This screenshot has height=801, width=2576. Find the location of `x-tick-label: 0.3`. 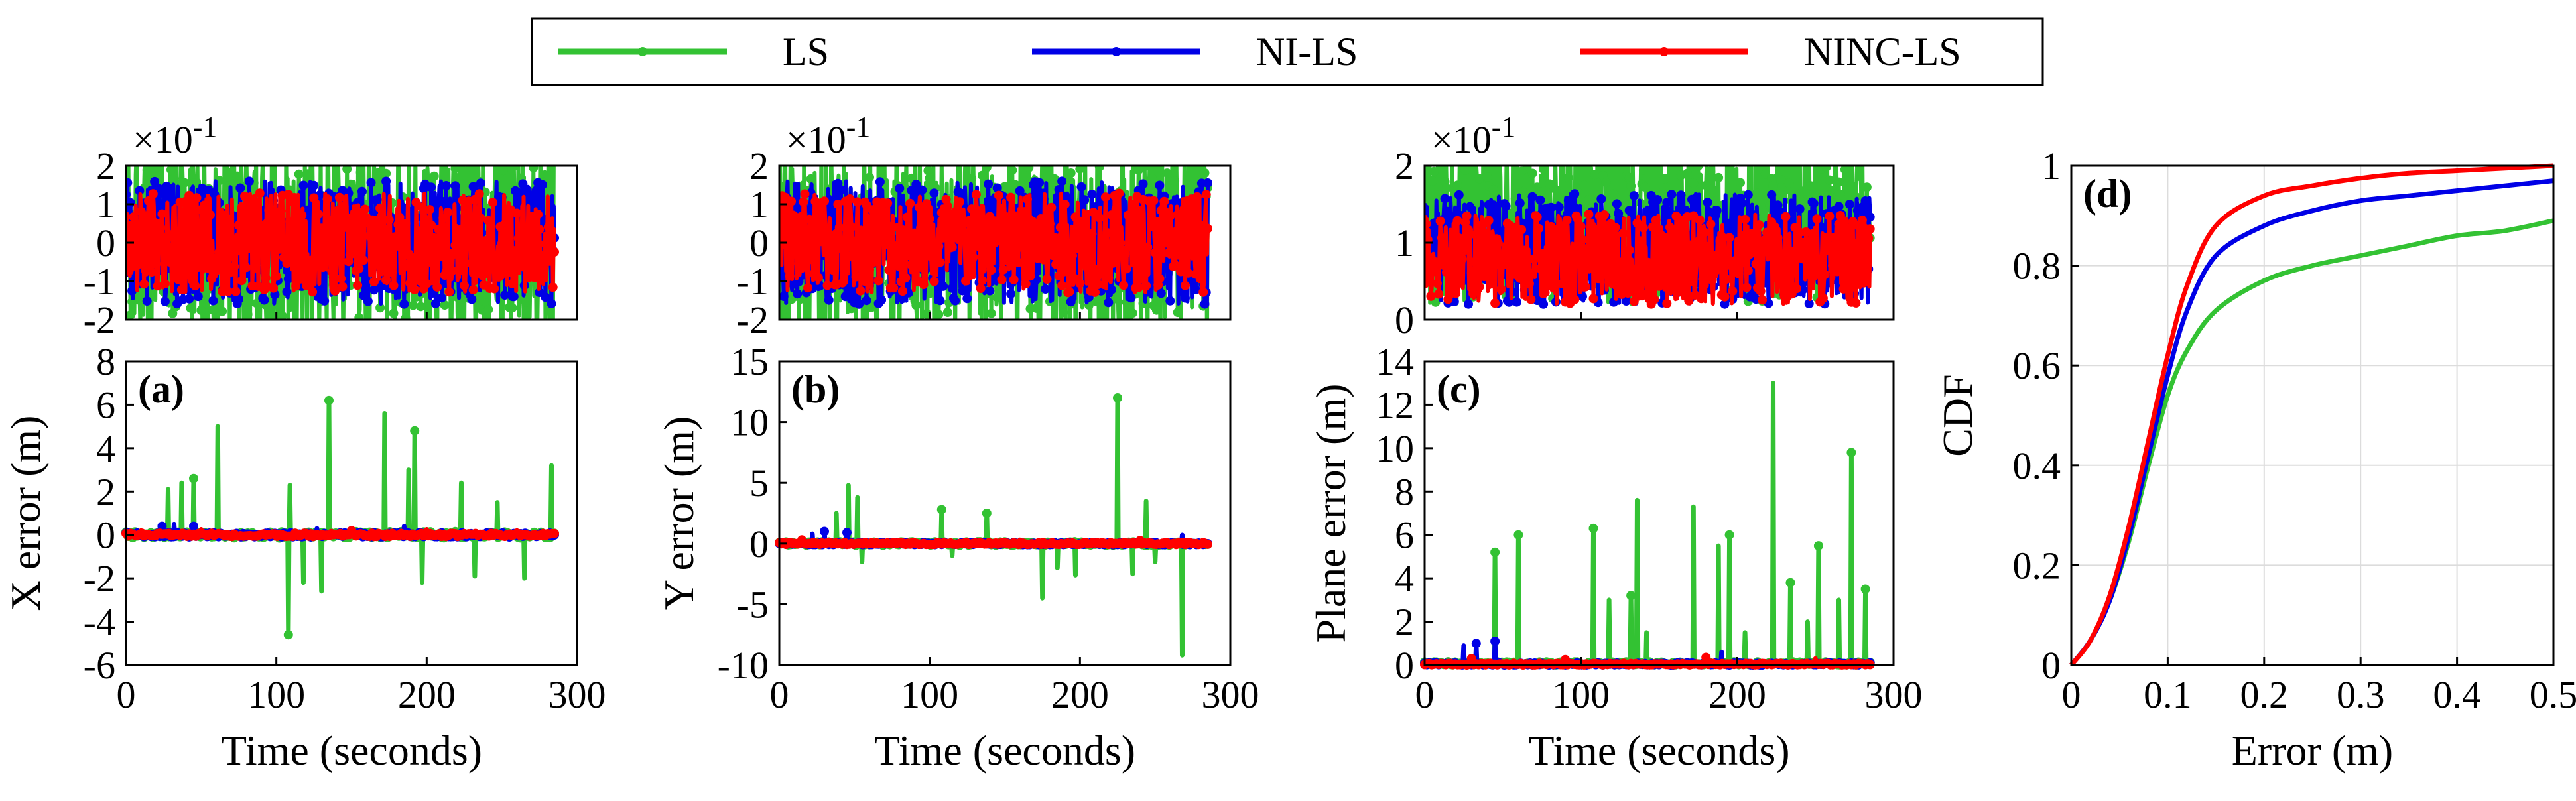

x-tick-label: 0.3 is located at coordinates (2361, 694).